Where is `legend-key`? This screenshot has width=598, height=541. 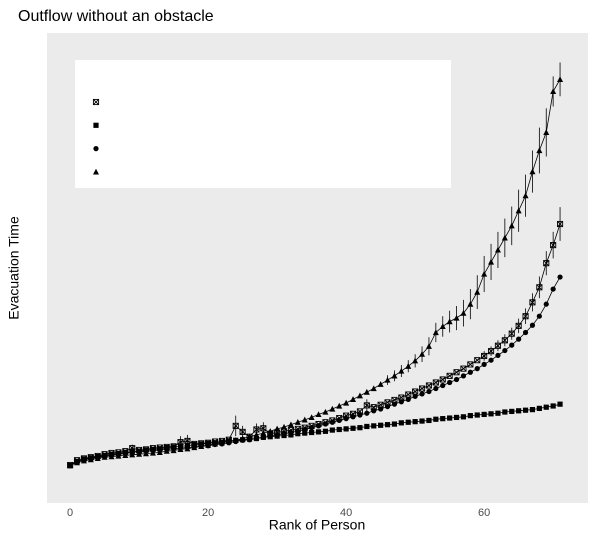
legend-key is located at coordinates (96, 102).